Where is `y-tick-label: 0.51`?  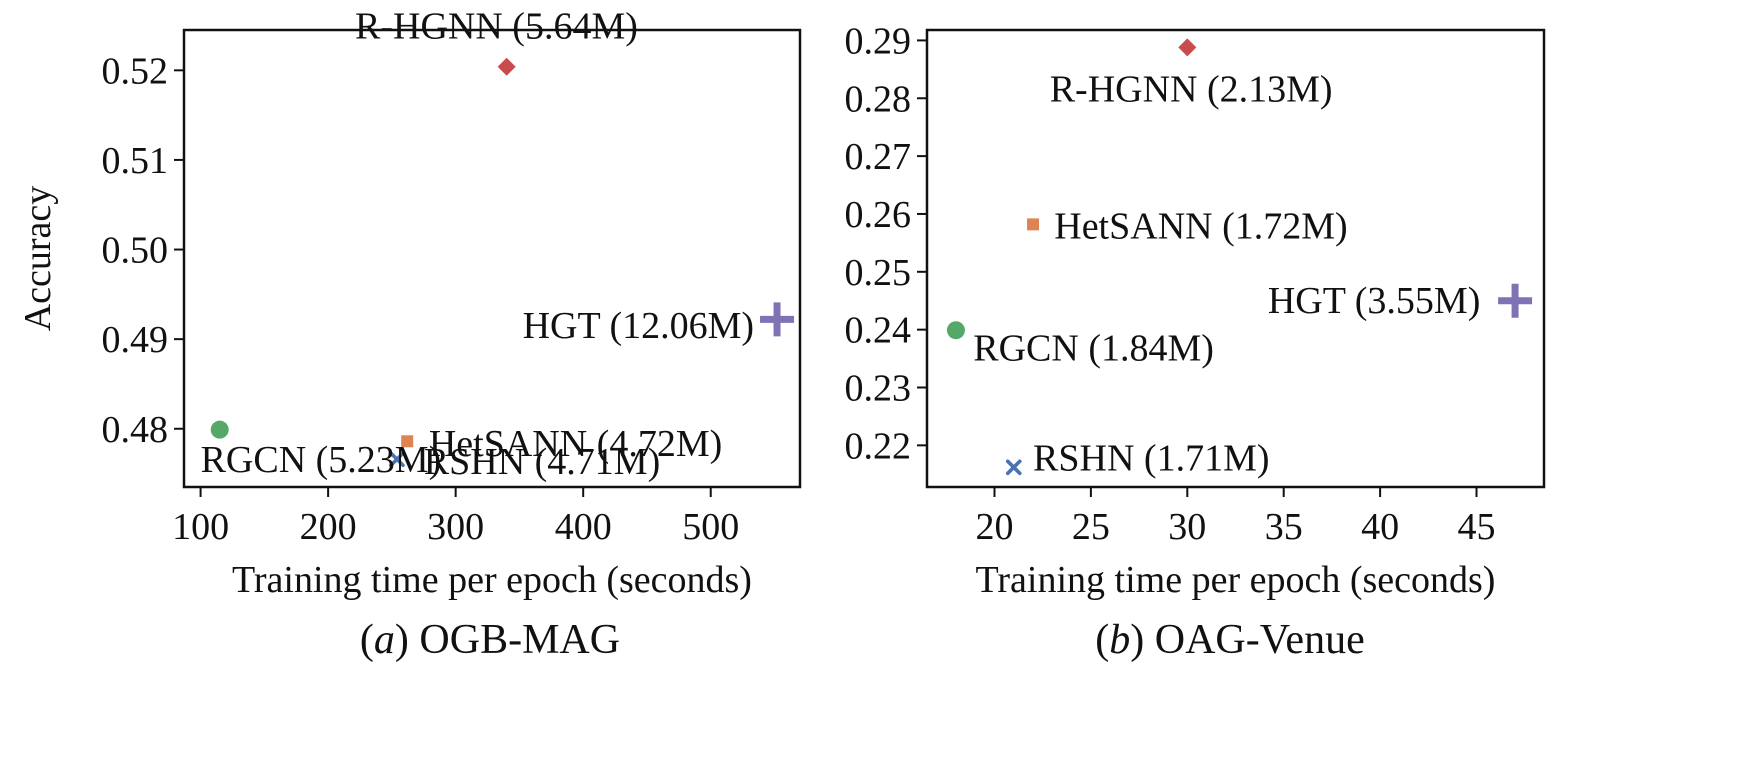
y-tick-label: 0.51 is located at coordinates (135, 161).